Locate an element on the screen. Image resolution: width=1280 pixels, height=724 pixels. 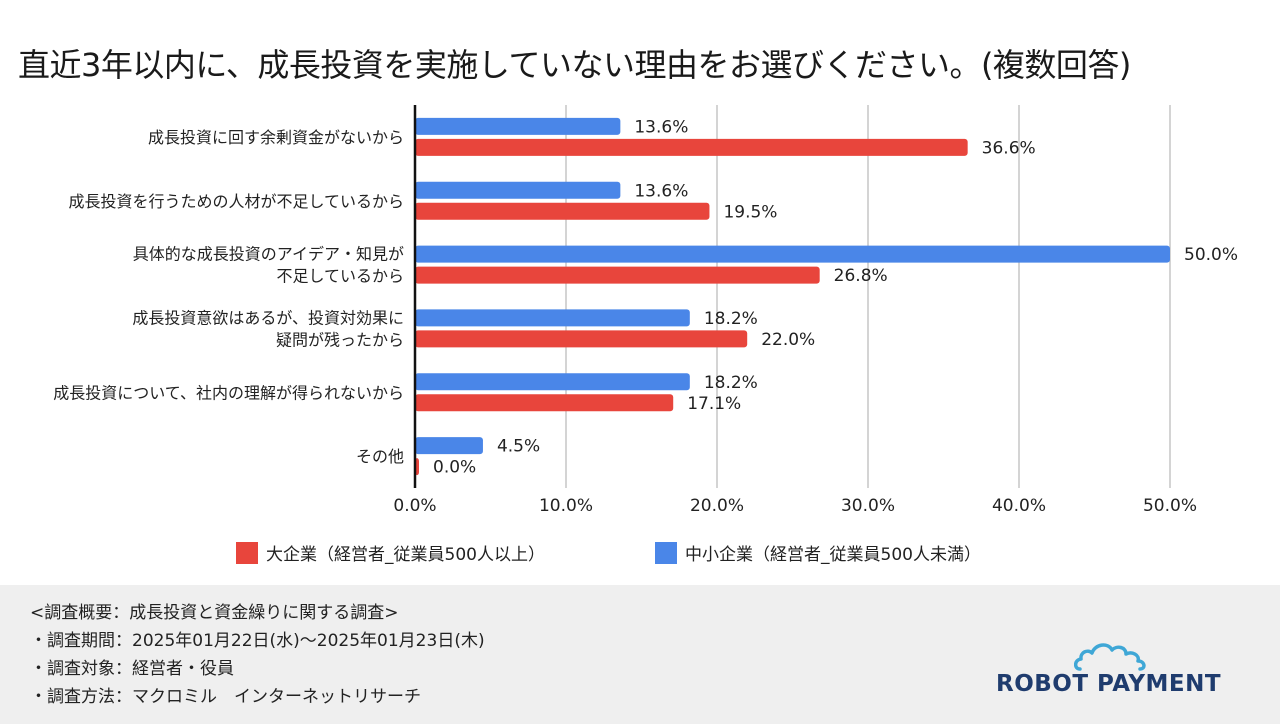
x-tick-label: 0.0% is located at coordinates (414, 506).